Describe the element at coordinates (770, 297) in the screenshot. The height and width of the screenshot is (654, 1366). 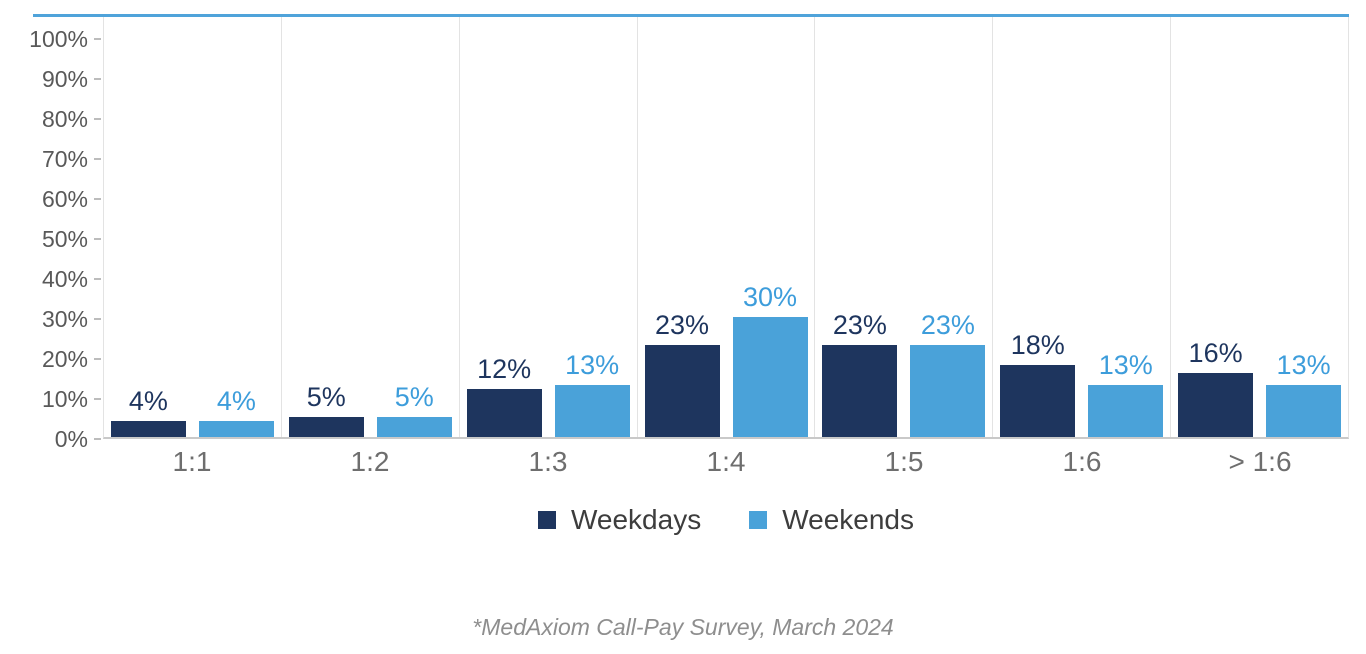
I see `bar-value-label: 30%` at that location.